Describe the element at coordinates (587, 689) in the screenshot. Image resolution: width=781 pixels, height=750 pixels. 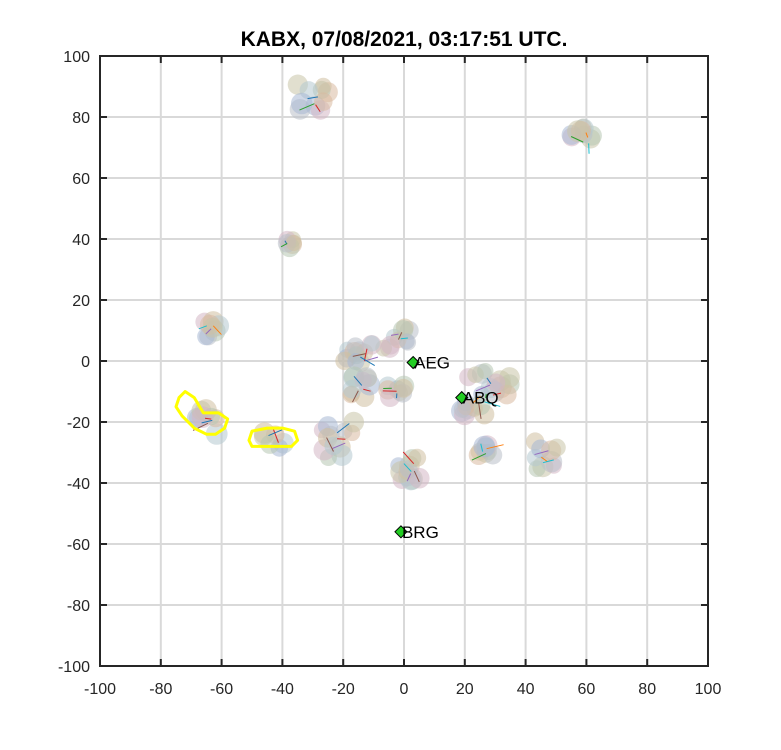
I see `x-tick-label: 60` at that location.